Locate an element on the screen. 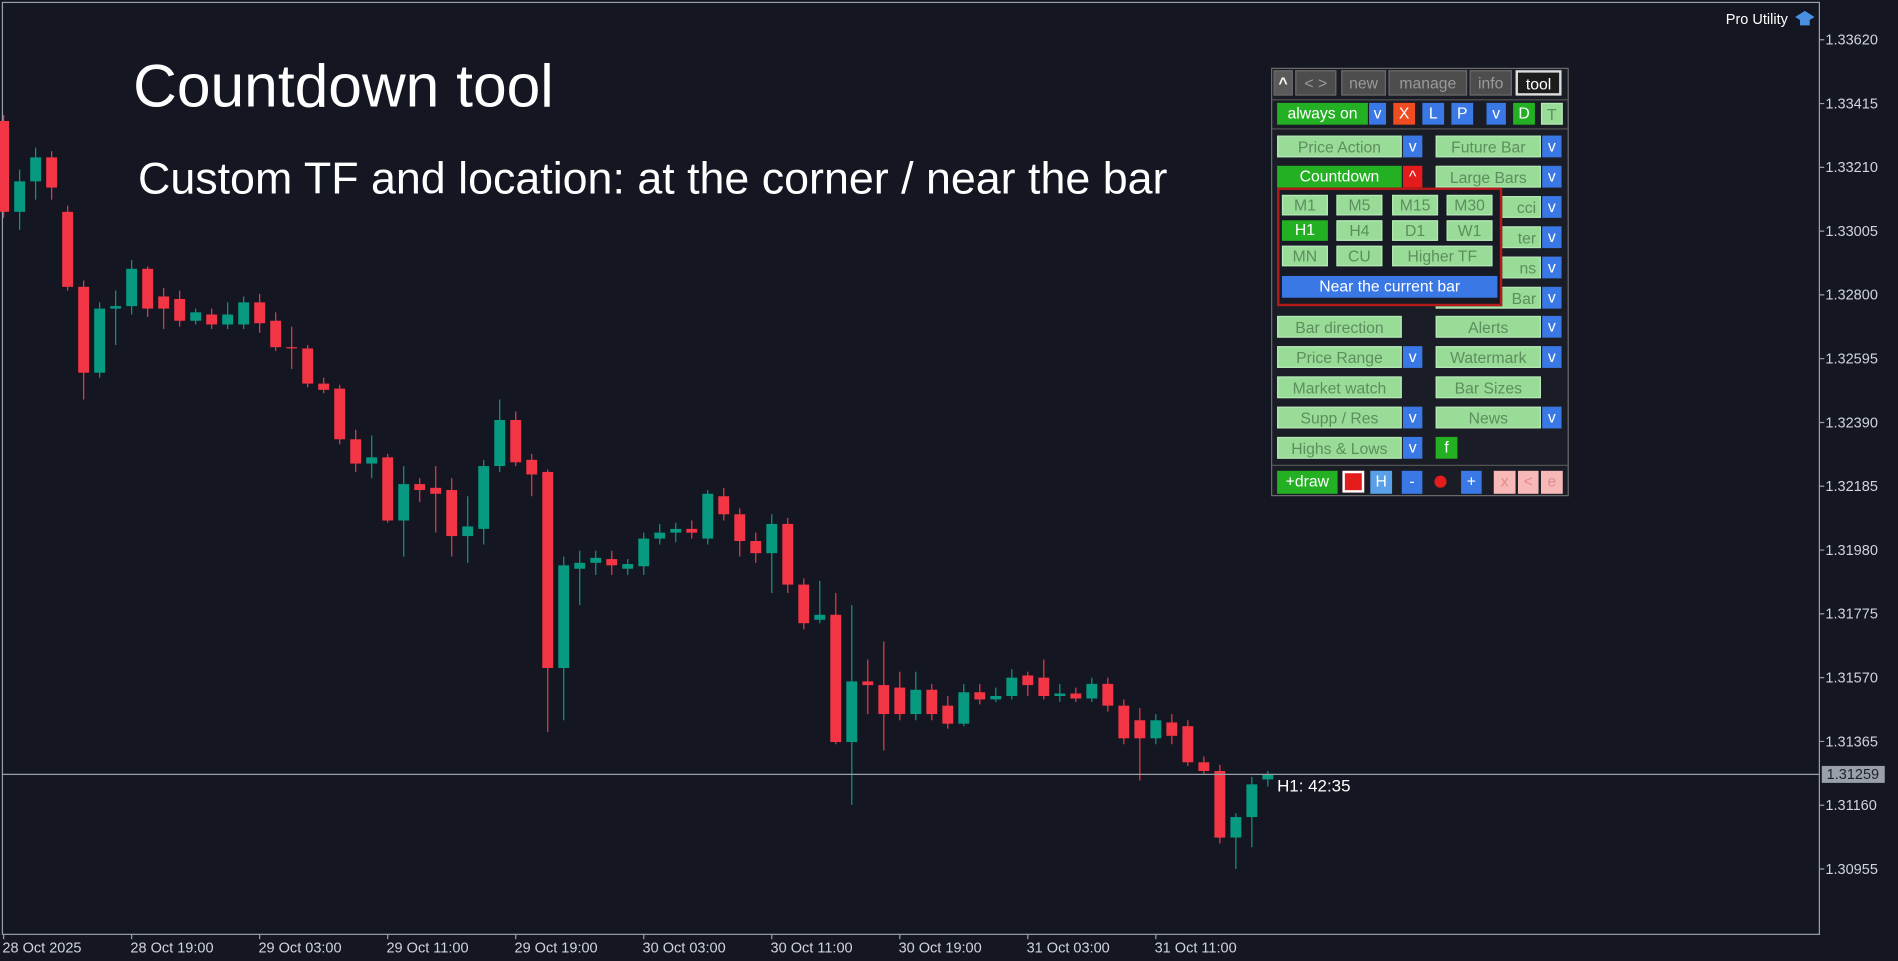  button: Price Action is located at coordinates (1339, 146).